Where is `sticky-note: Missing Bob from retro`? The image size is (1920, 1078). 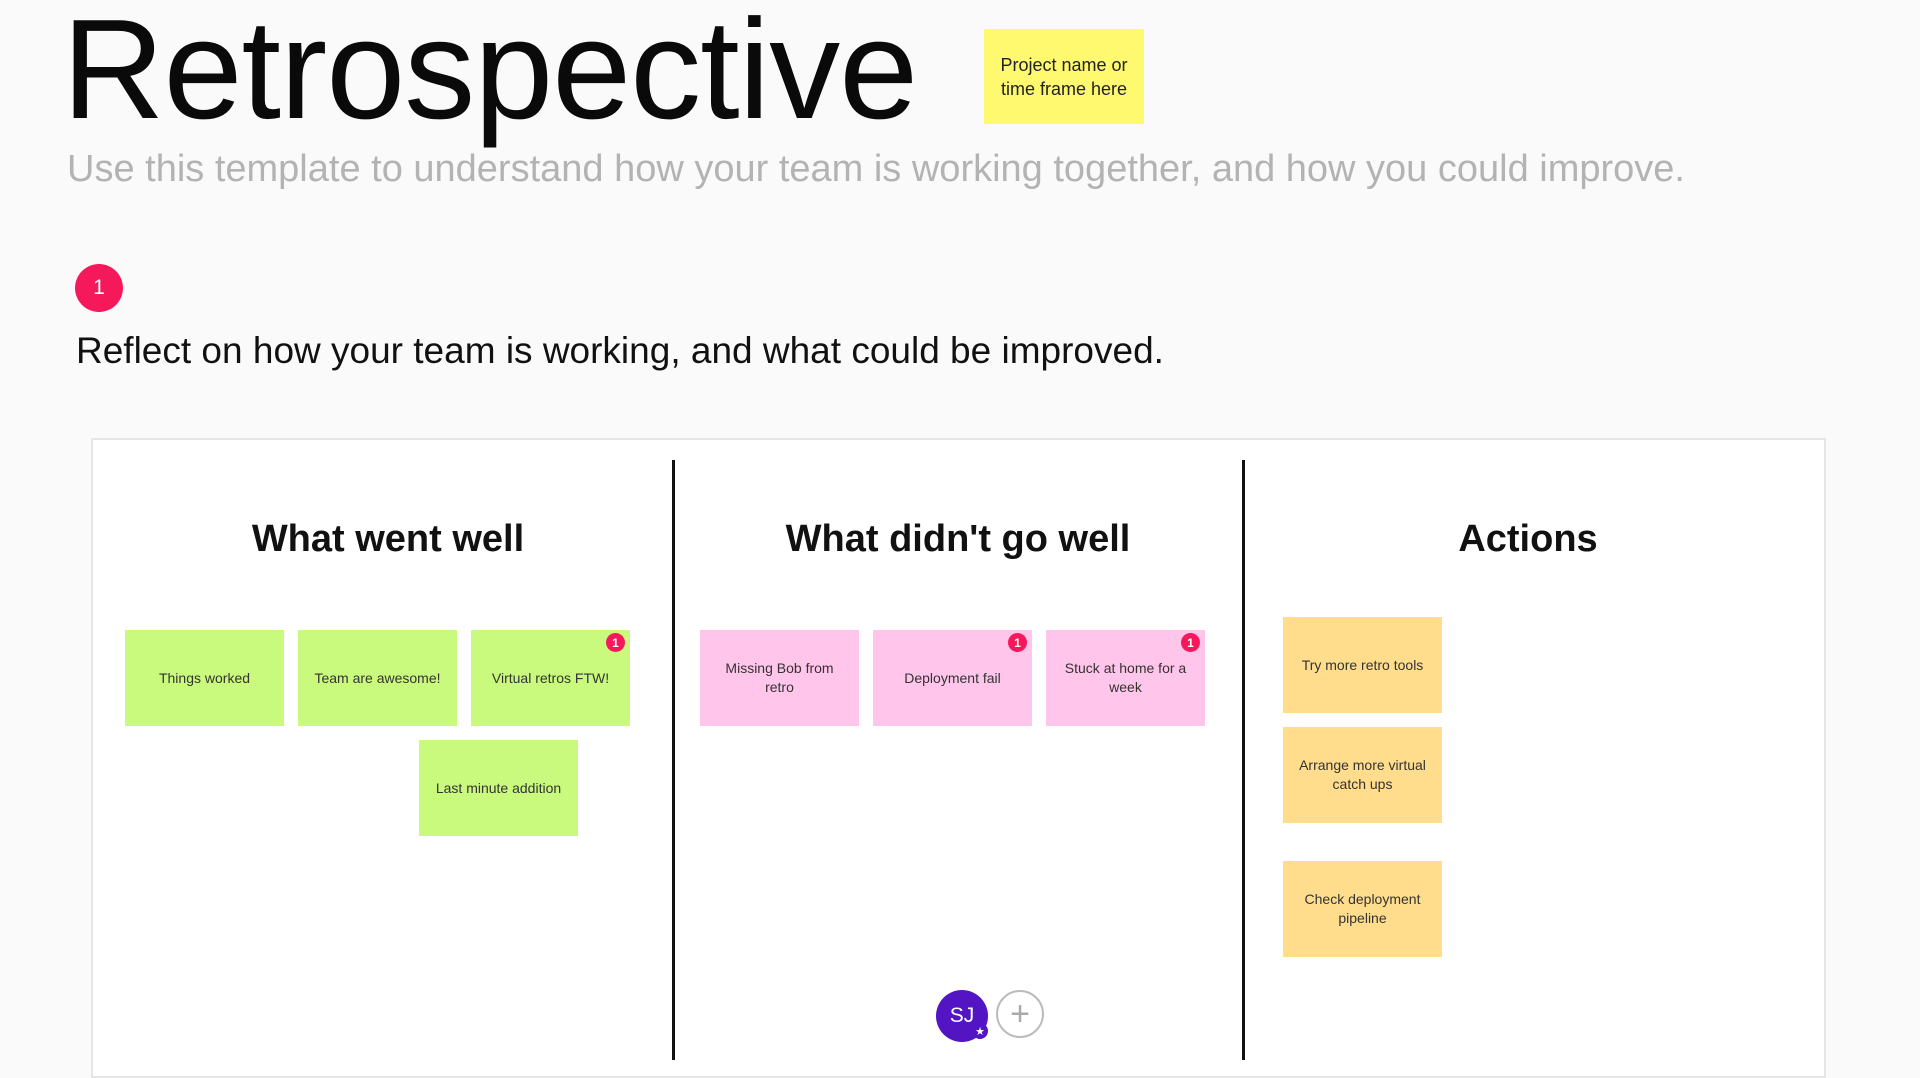
sticky-note: Missing Bob from retro is located at coordinates (779, 678).